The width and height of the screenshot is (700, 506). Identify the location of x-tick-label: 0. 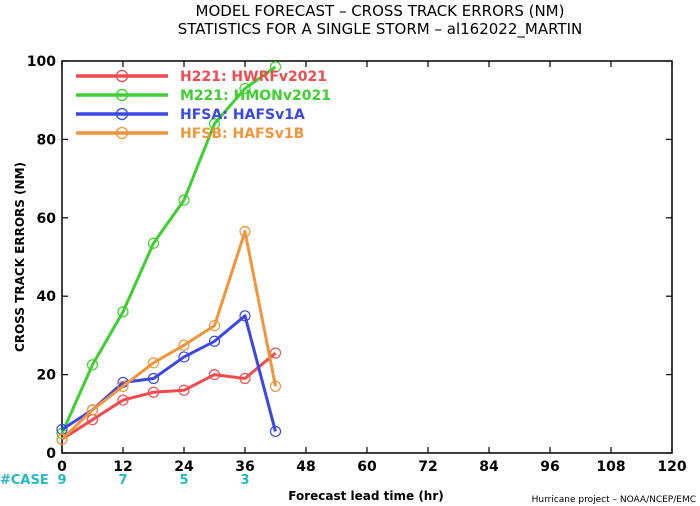
(62, 467).